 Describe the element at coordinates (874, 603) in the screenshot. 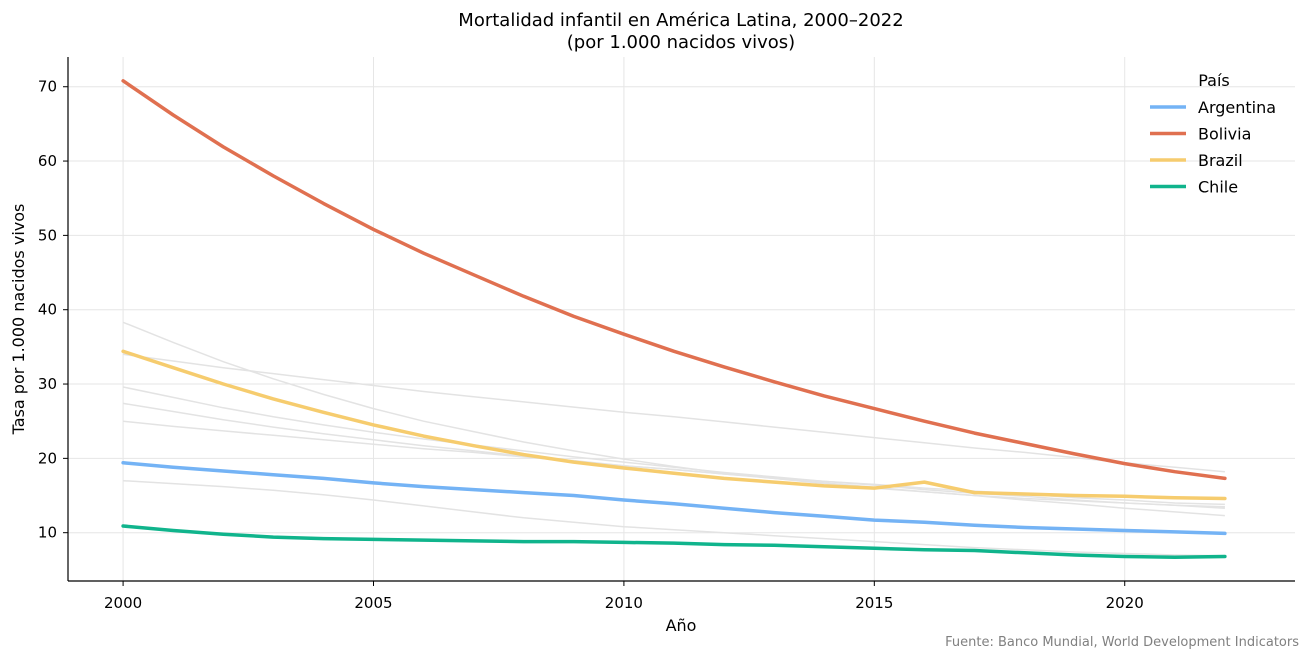

I see `x-tick-label: 2015` at that location.